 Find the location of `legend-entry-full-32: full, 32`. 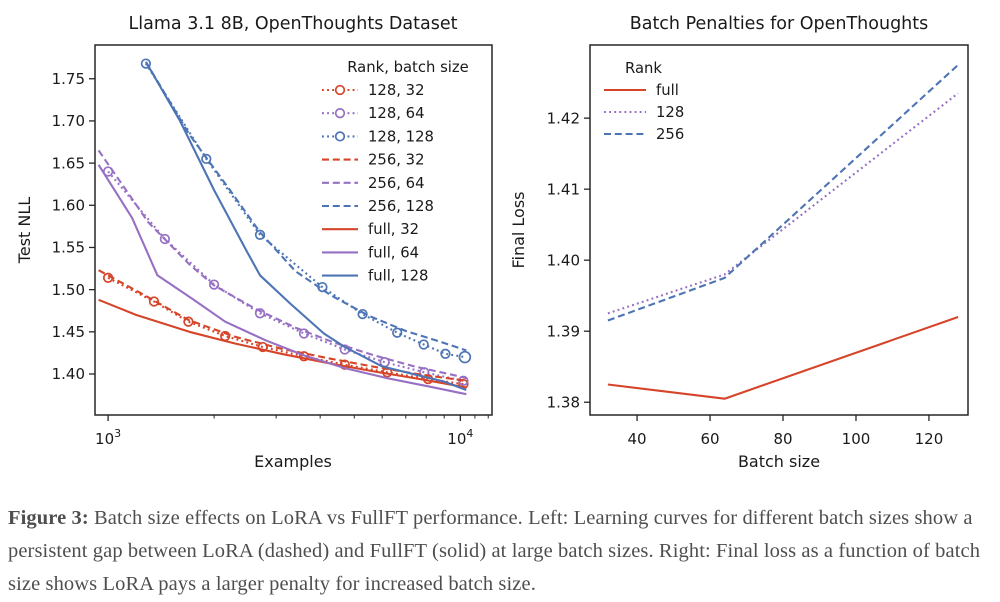

legend-entry-full-32: full, 32 is located at coordinates (370, 229).